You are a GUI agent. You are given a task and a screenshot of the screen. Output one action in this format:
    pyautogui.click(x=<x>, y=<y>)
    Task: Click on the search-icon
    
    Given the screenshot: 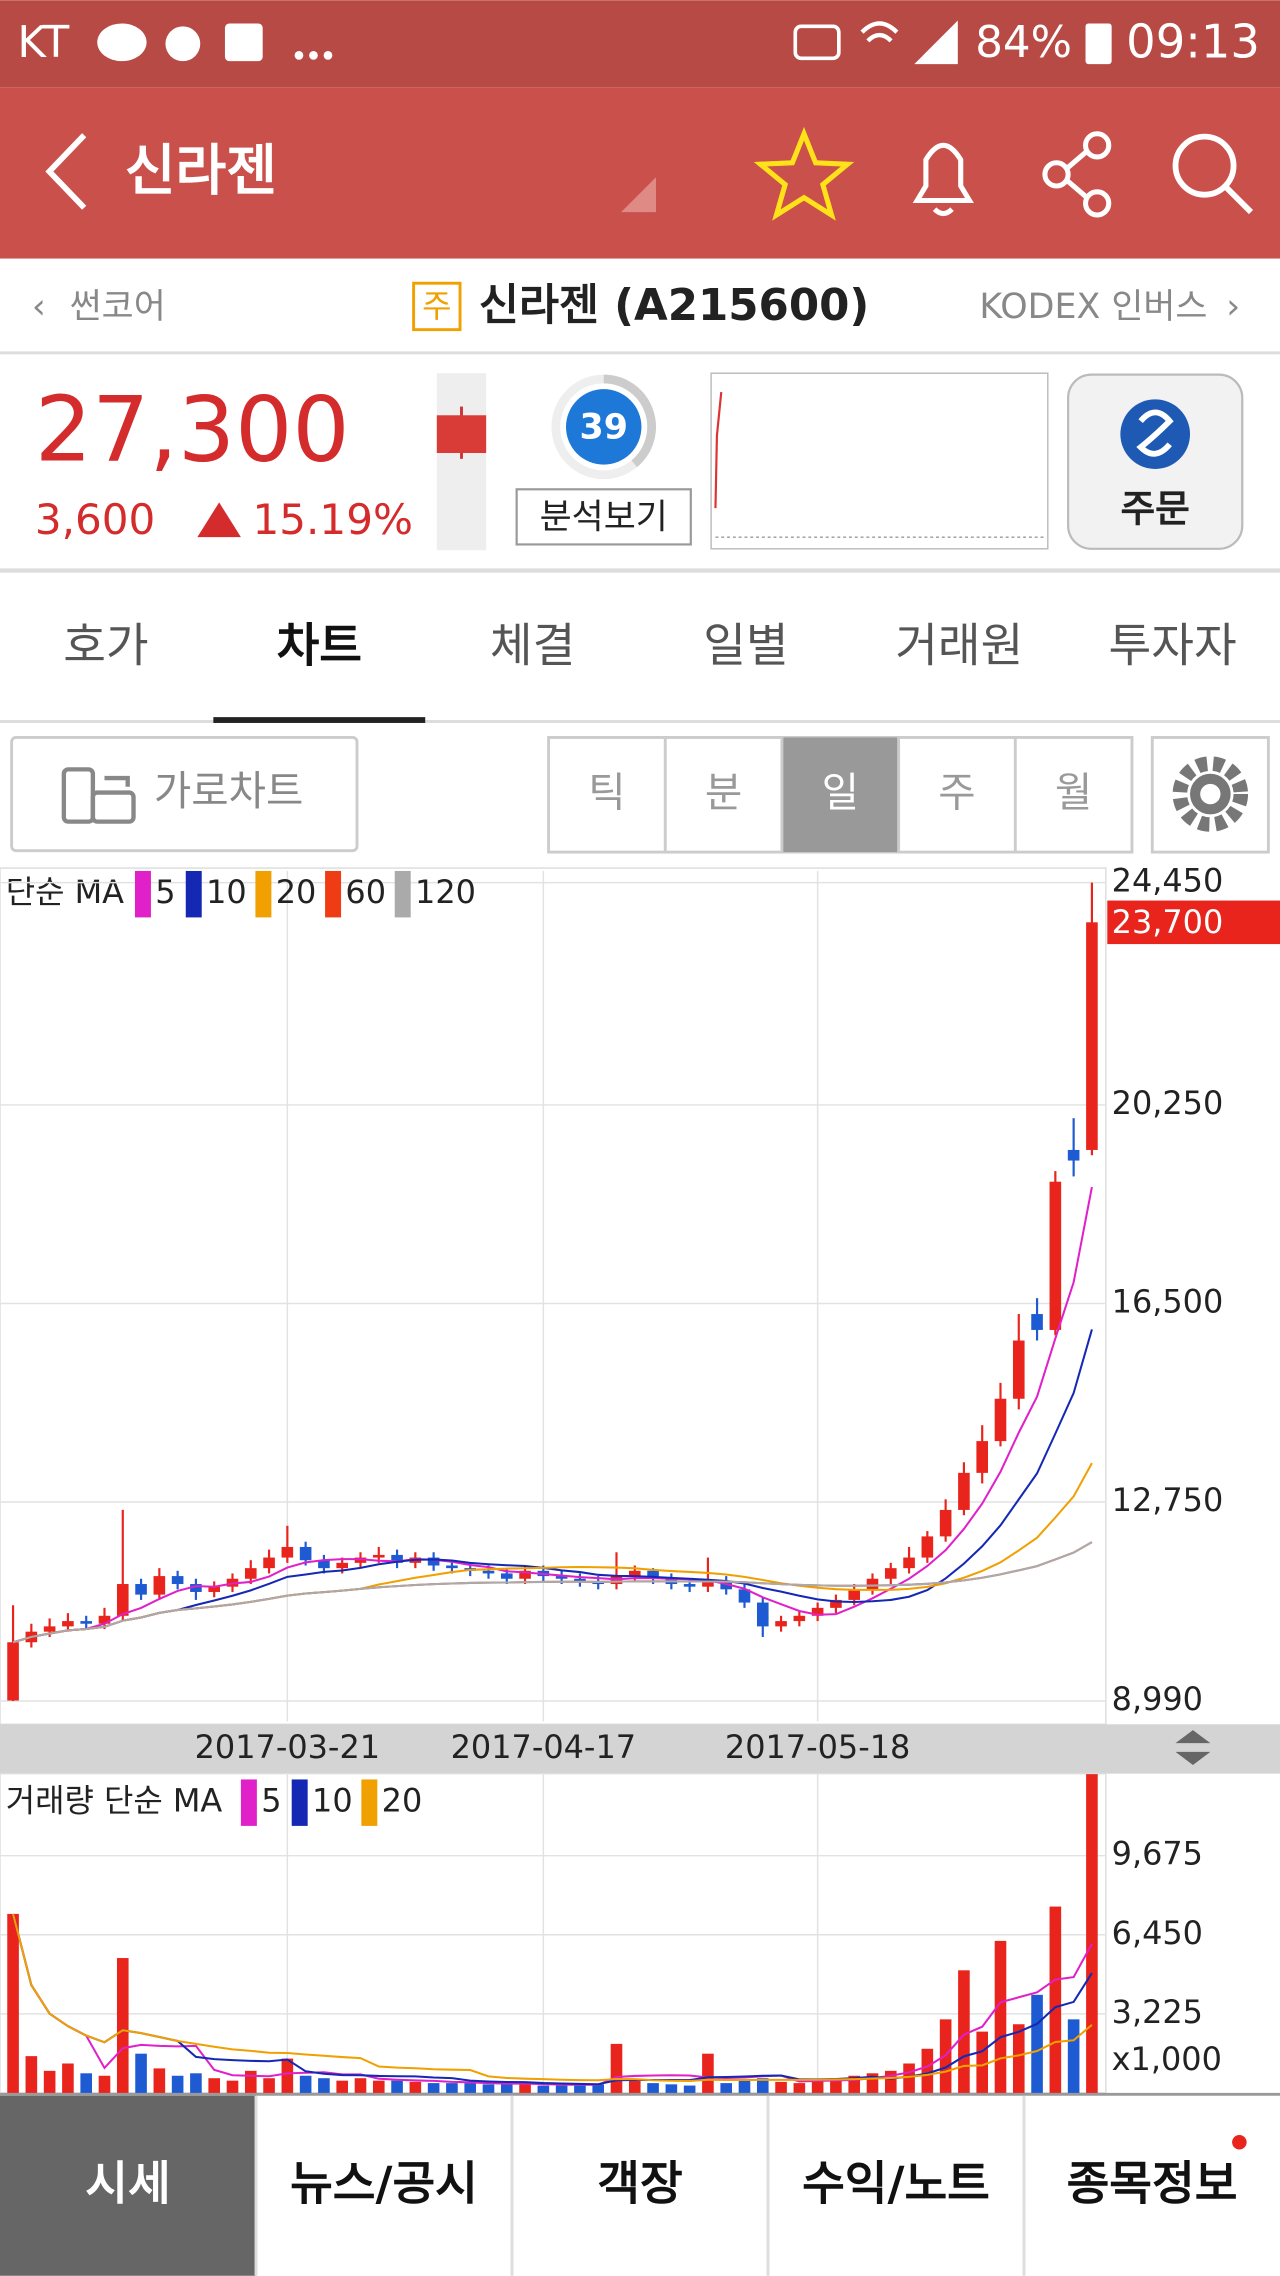 What is the action you would take?
    pyautogui.click(x=1213, y=174)
    